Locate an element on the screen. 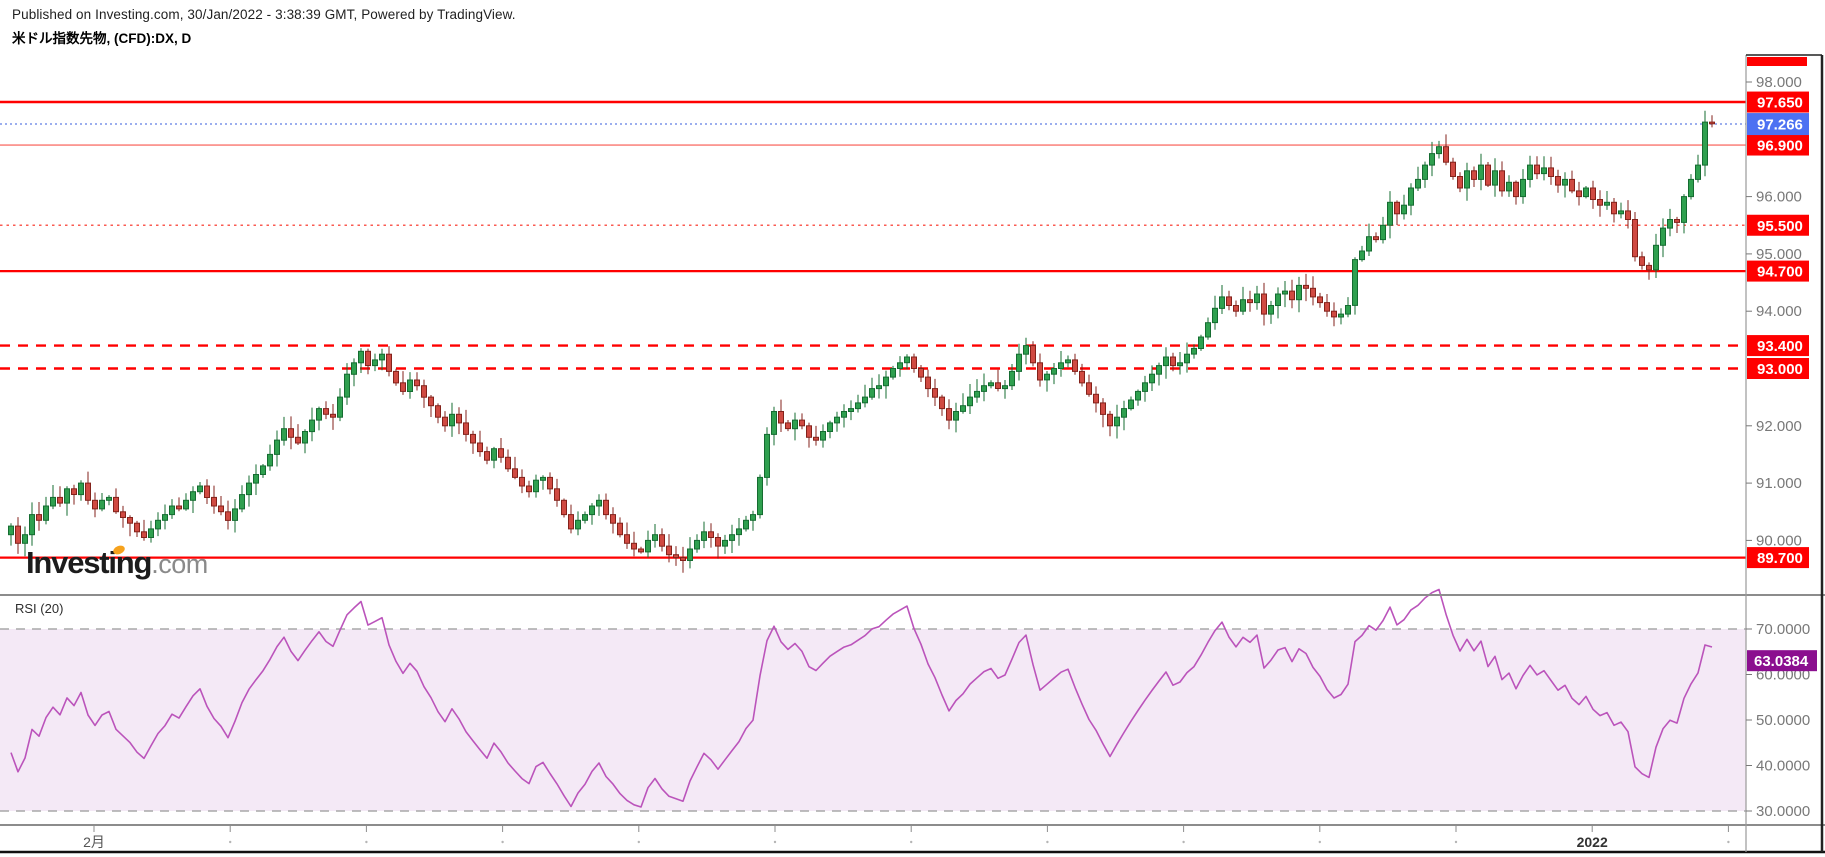  logo-text: Investing is located at coordinates (89, 562).